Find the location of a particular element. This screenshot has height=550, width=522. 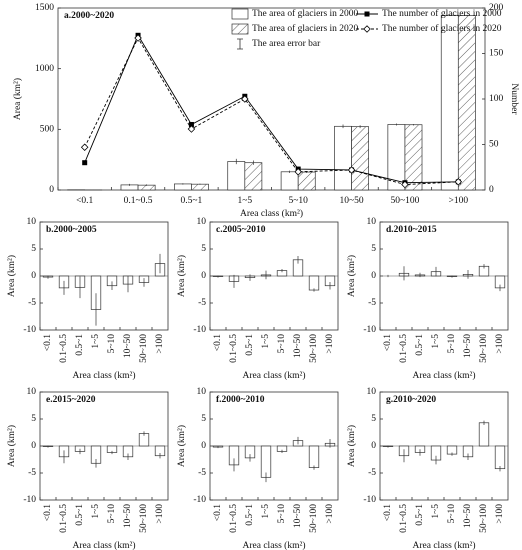

y2-tick-label: 200 is located at coordinates (496, 8).